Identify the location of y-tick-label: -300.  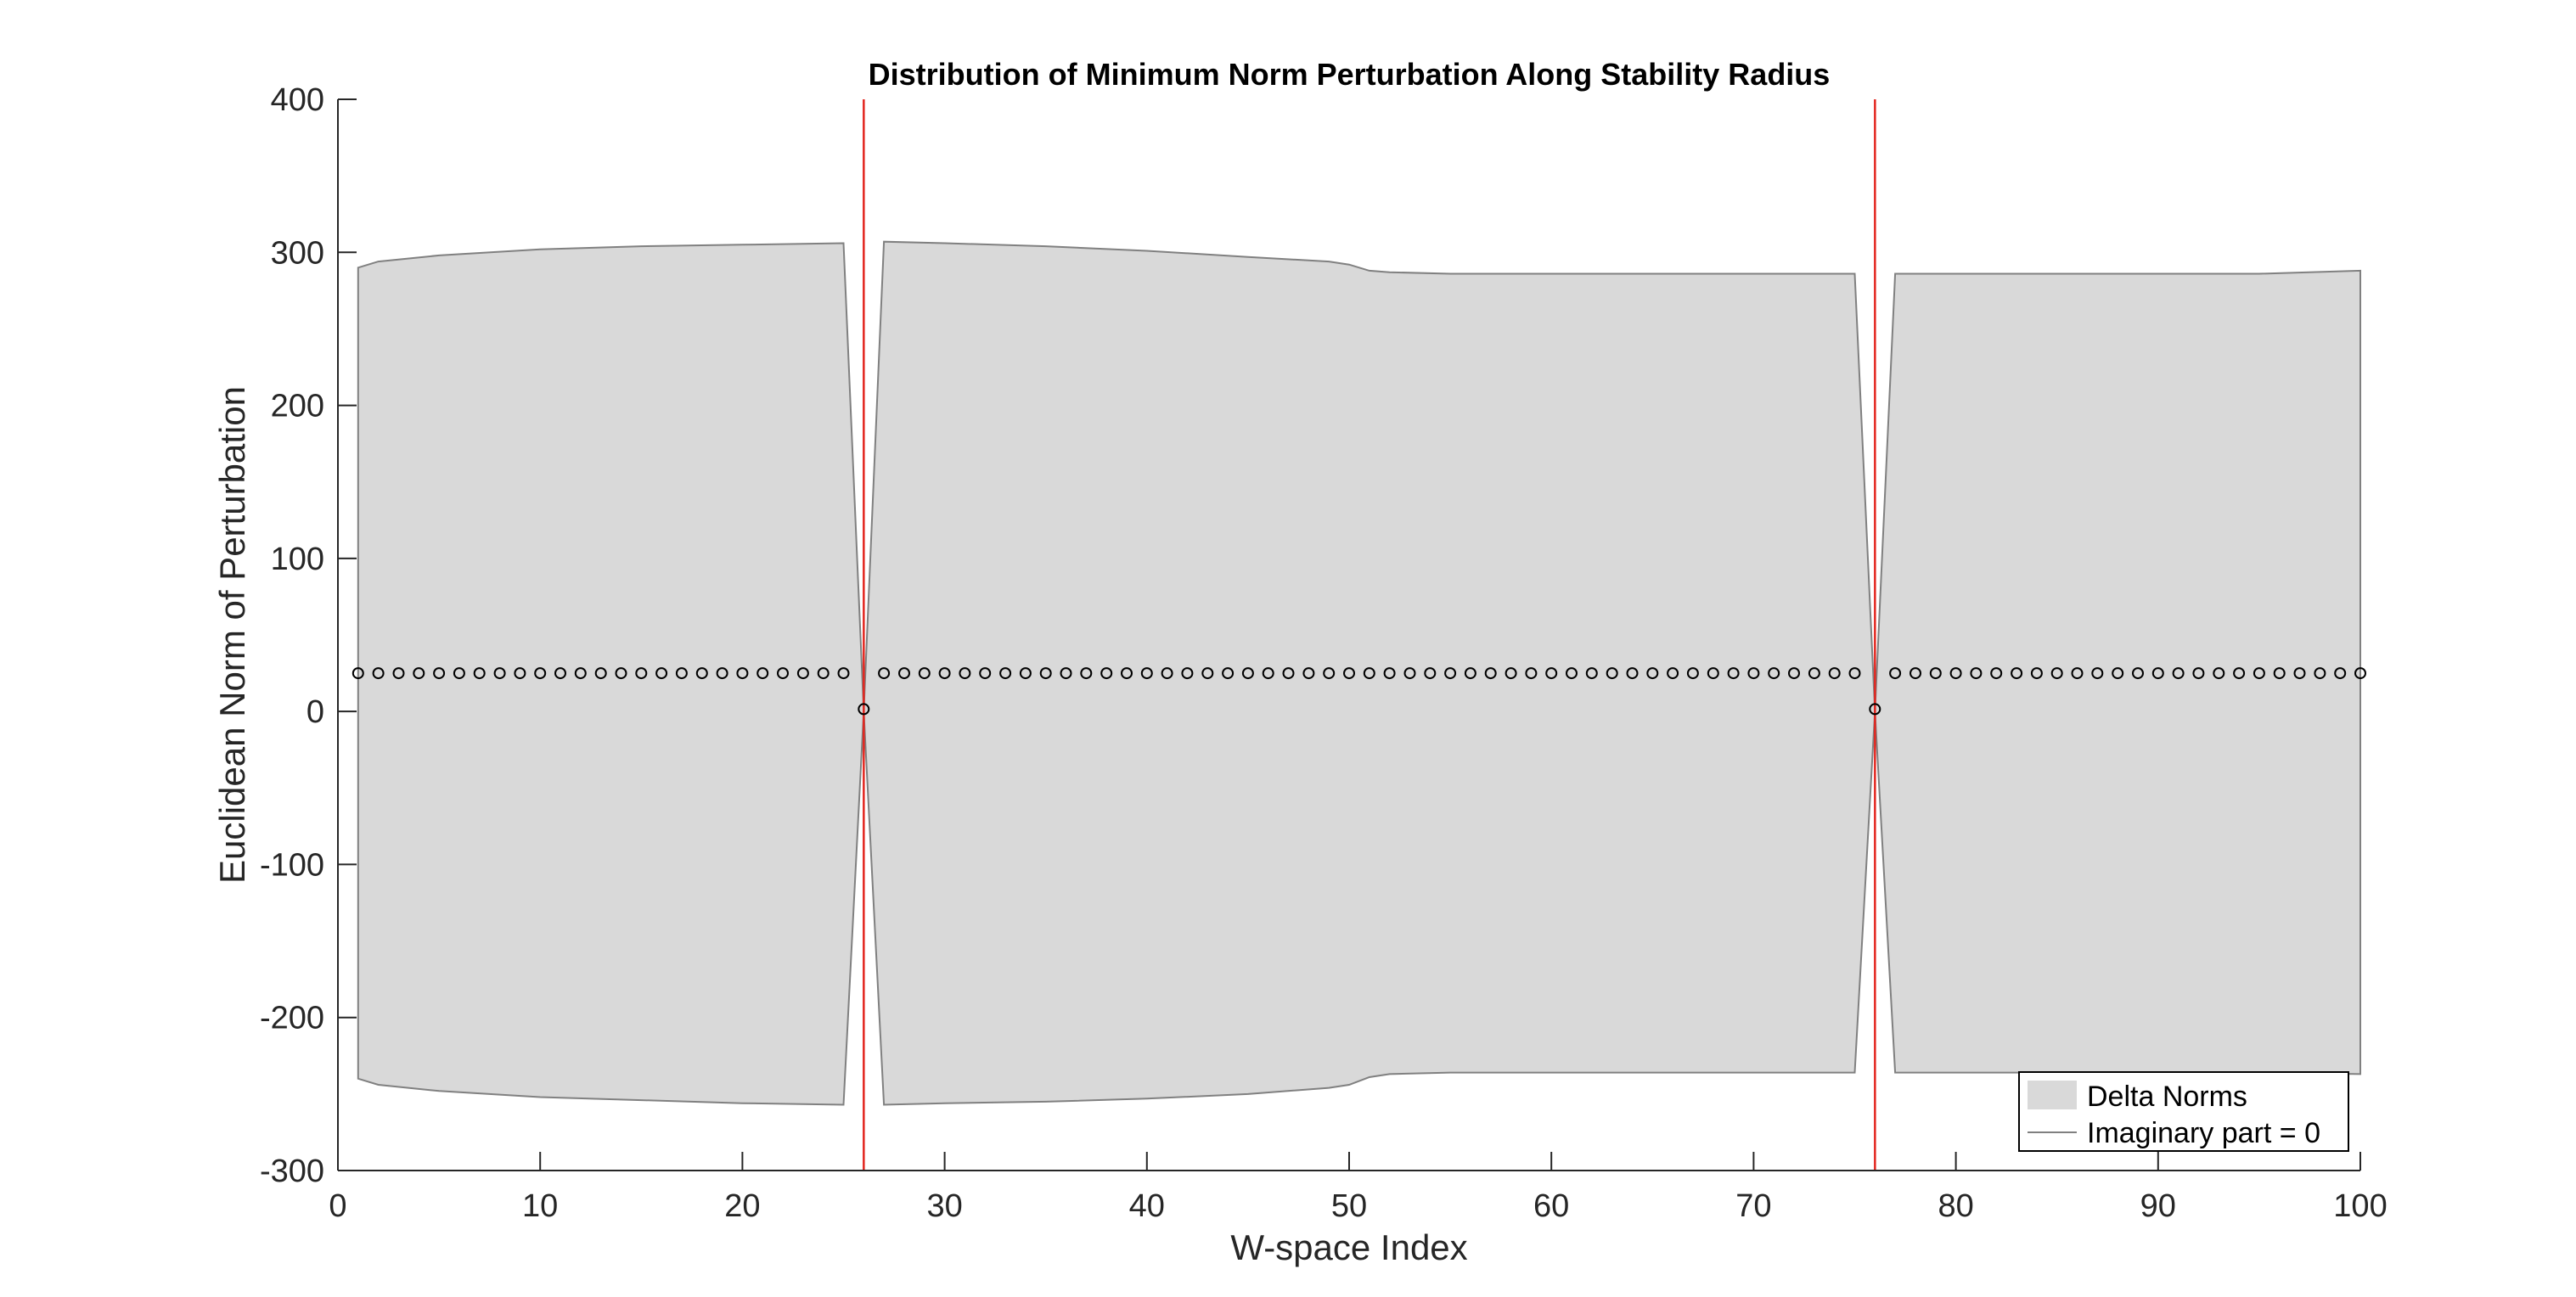
(292, 1171).